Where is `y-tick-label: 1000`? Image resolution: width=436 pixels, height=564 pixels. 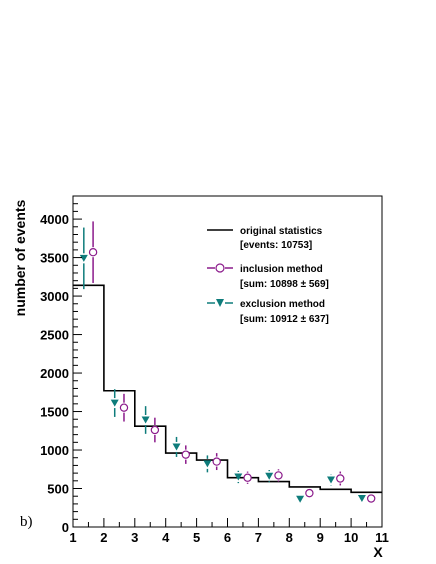 y-tick-label: 1000 is located at coordinates (54, 450).